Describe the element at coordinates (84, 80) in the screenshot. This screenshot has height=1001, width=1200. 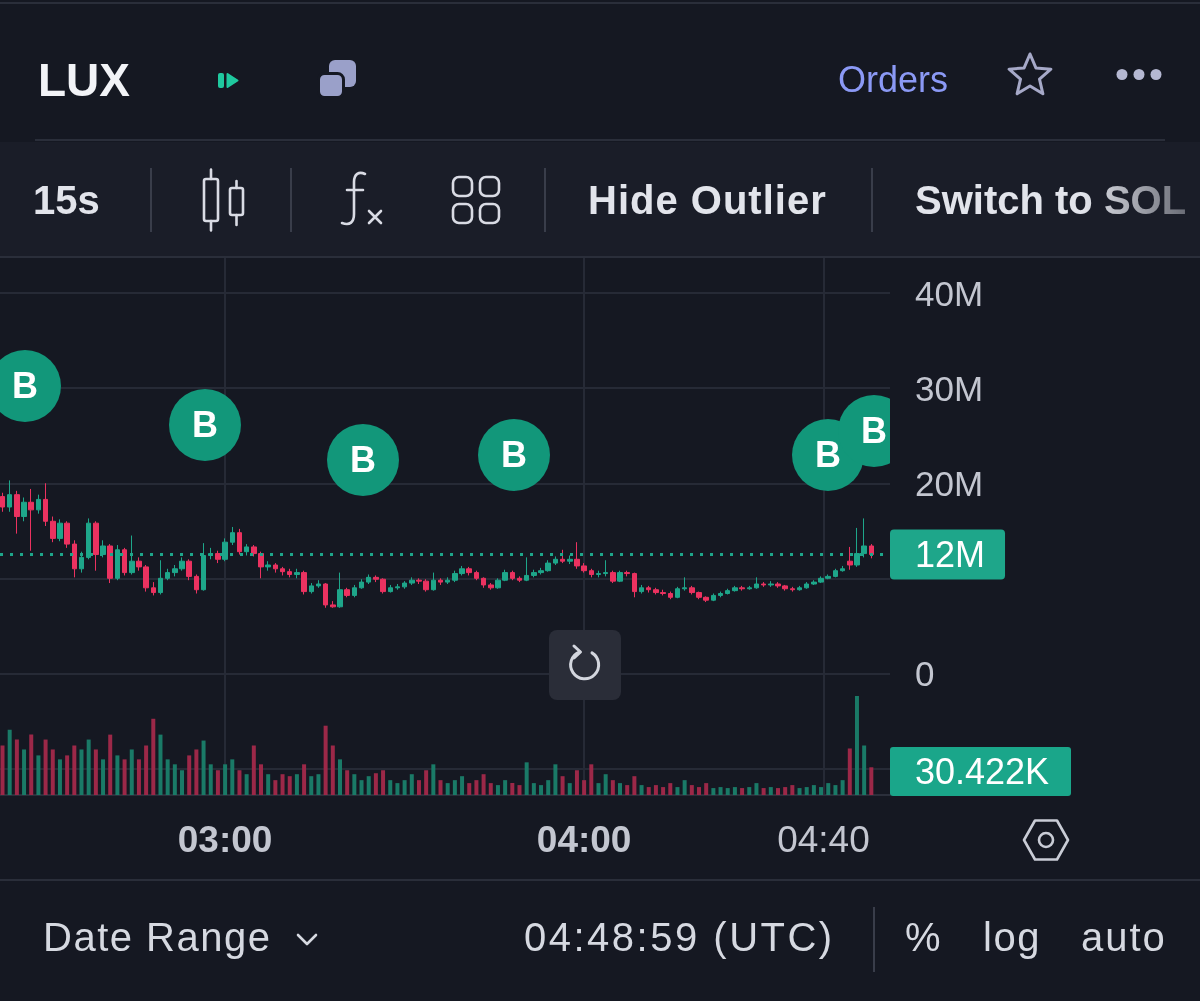
I see `chart-title: LUX` at that location.